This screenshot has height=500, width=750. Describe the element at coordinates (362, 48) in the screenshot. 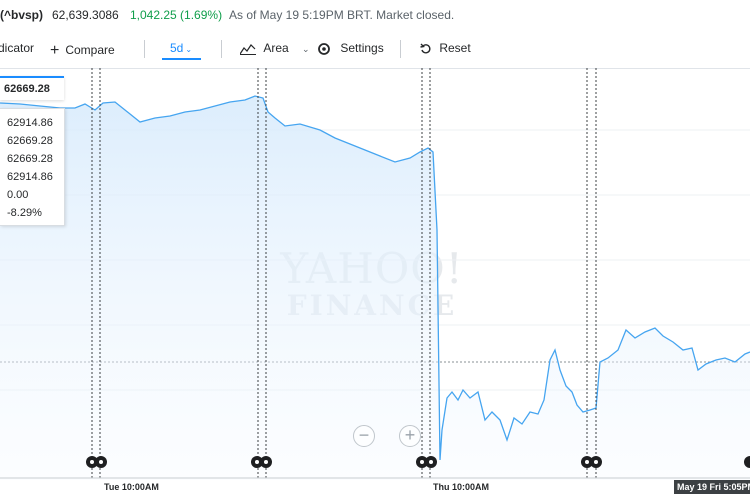

I see `settings-label: Settings` at that location.